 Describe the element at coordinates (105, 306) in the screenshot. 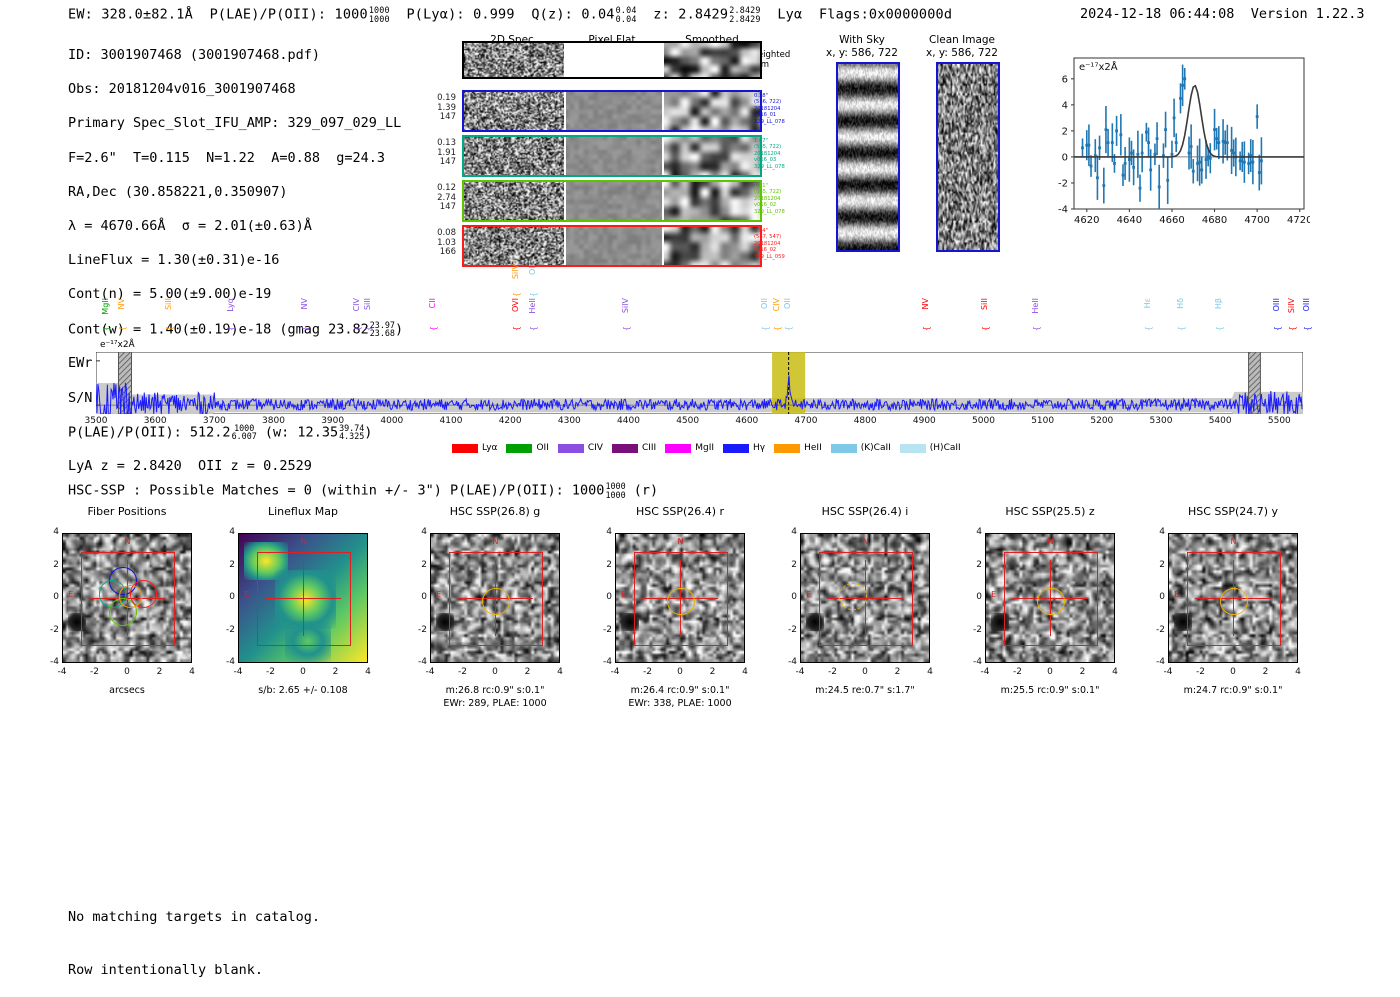

I see `line-label: MgII` at that location.